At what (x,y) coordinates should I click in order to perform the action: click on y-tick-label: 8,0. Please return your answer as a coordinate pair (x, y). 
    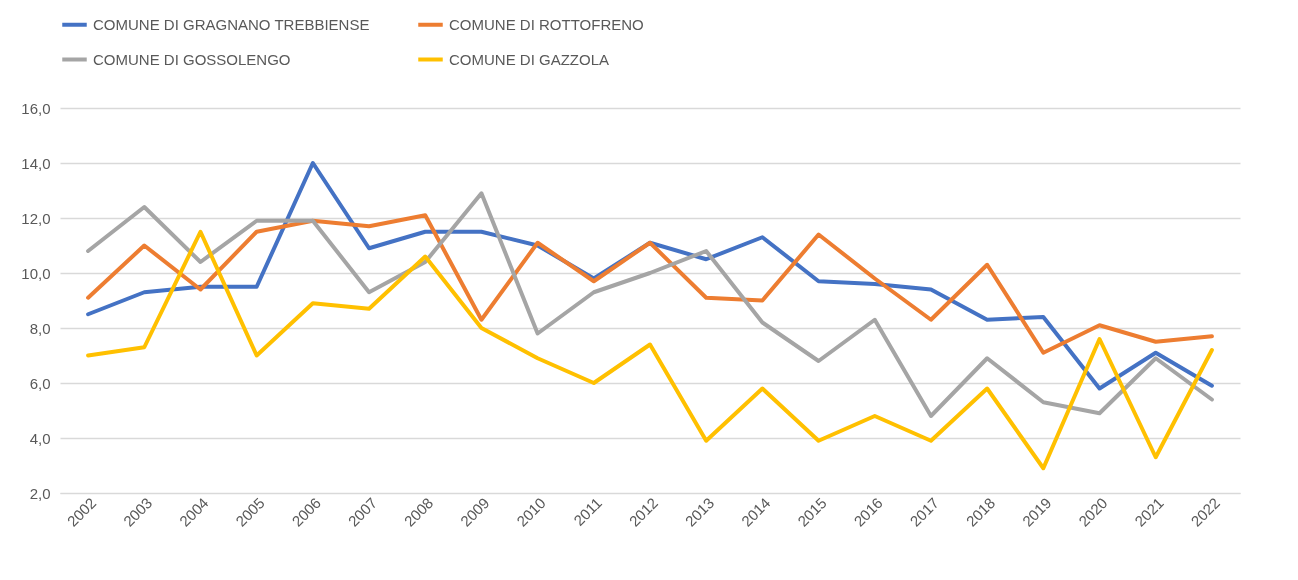
    Looking at the image, I should click on (40, 328).